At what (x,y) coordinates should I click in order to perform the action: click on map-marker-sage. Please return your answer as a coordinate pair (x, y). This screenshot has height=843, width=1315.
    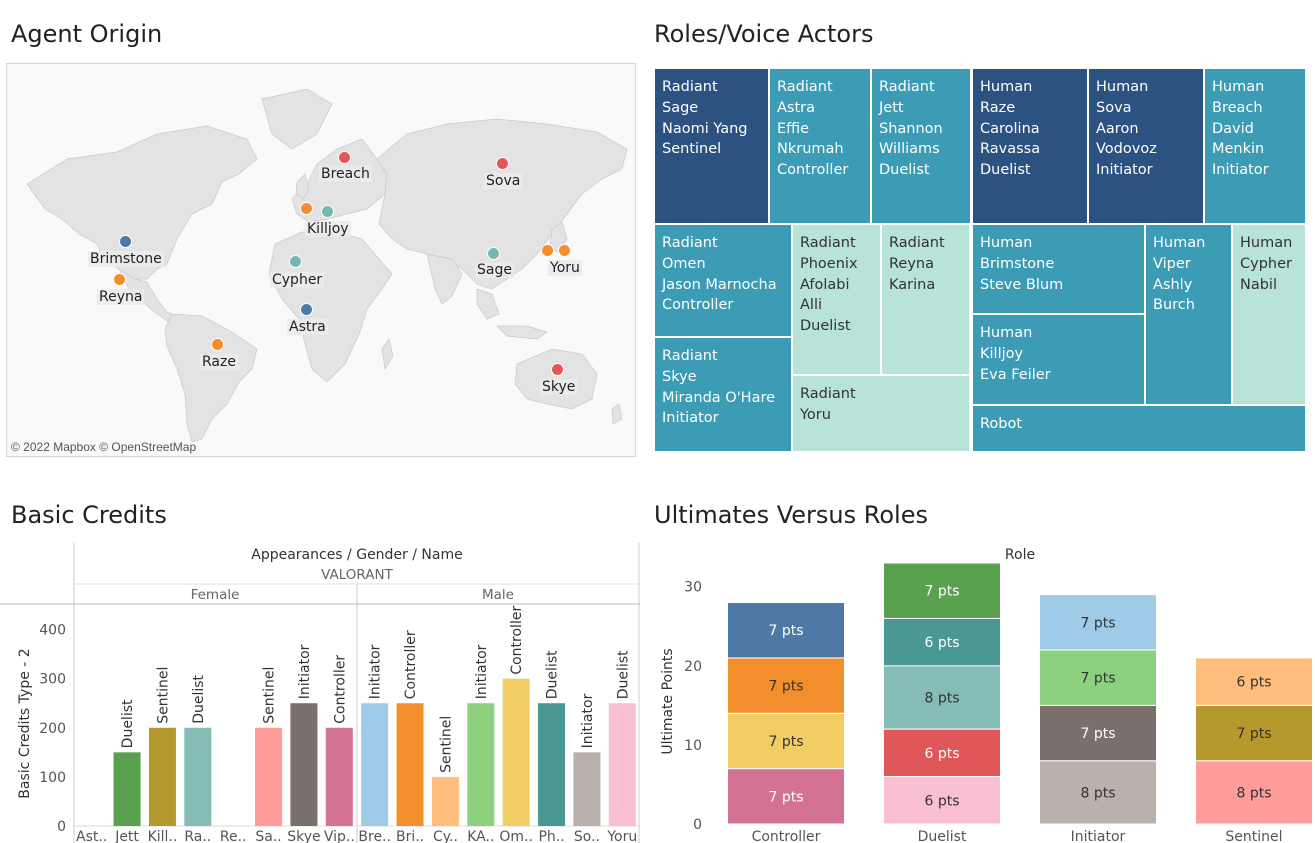
    Looking at the image, I should click on (493, 253).